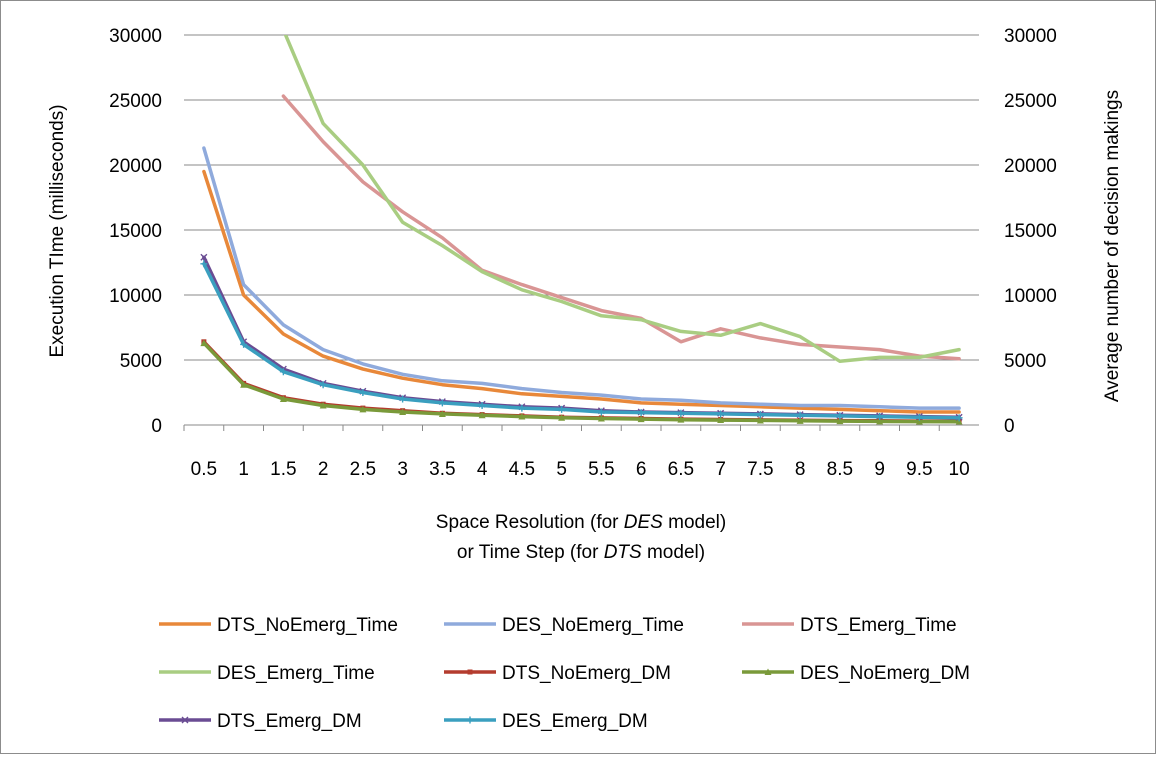 This screenshot has width=1156, height=758. I want to click on legend-item: DTS_Emerg_Time, so click(849, 625).